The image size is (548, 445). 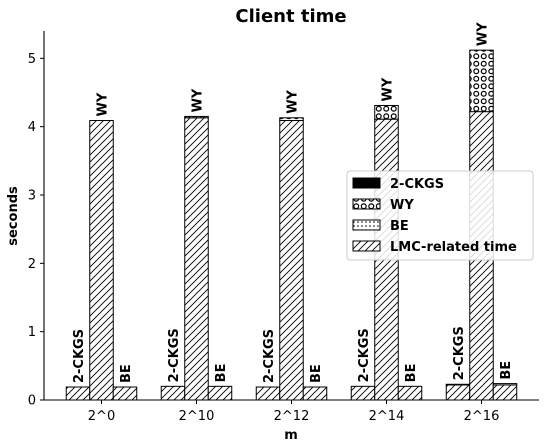 I want to click on x-tick-label: 2^0, so click(x=101, y=416).